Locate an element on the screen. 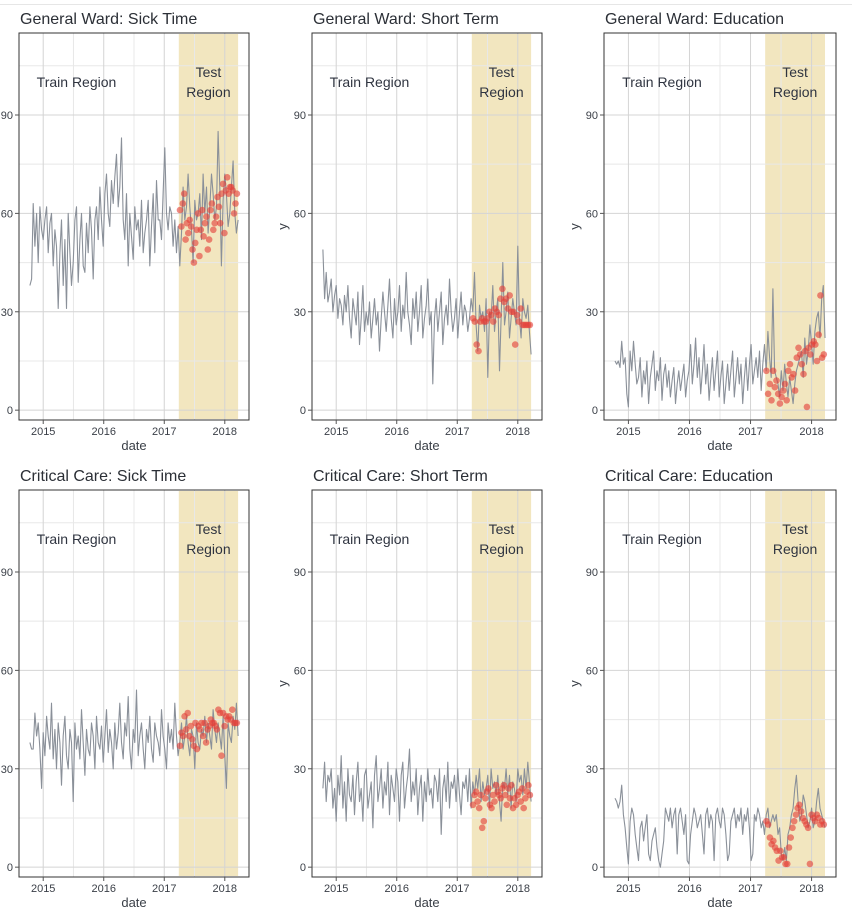  panel-title: Critical Care: Education is located at coordinates (689, 476).